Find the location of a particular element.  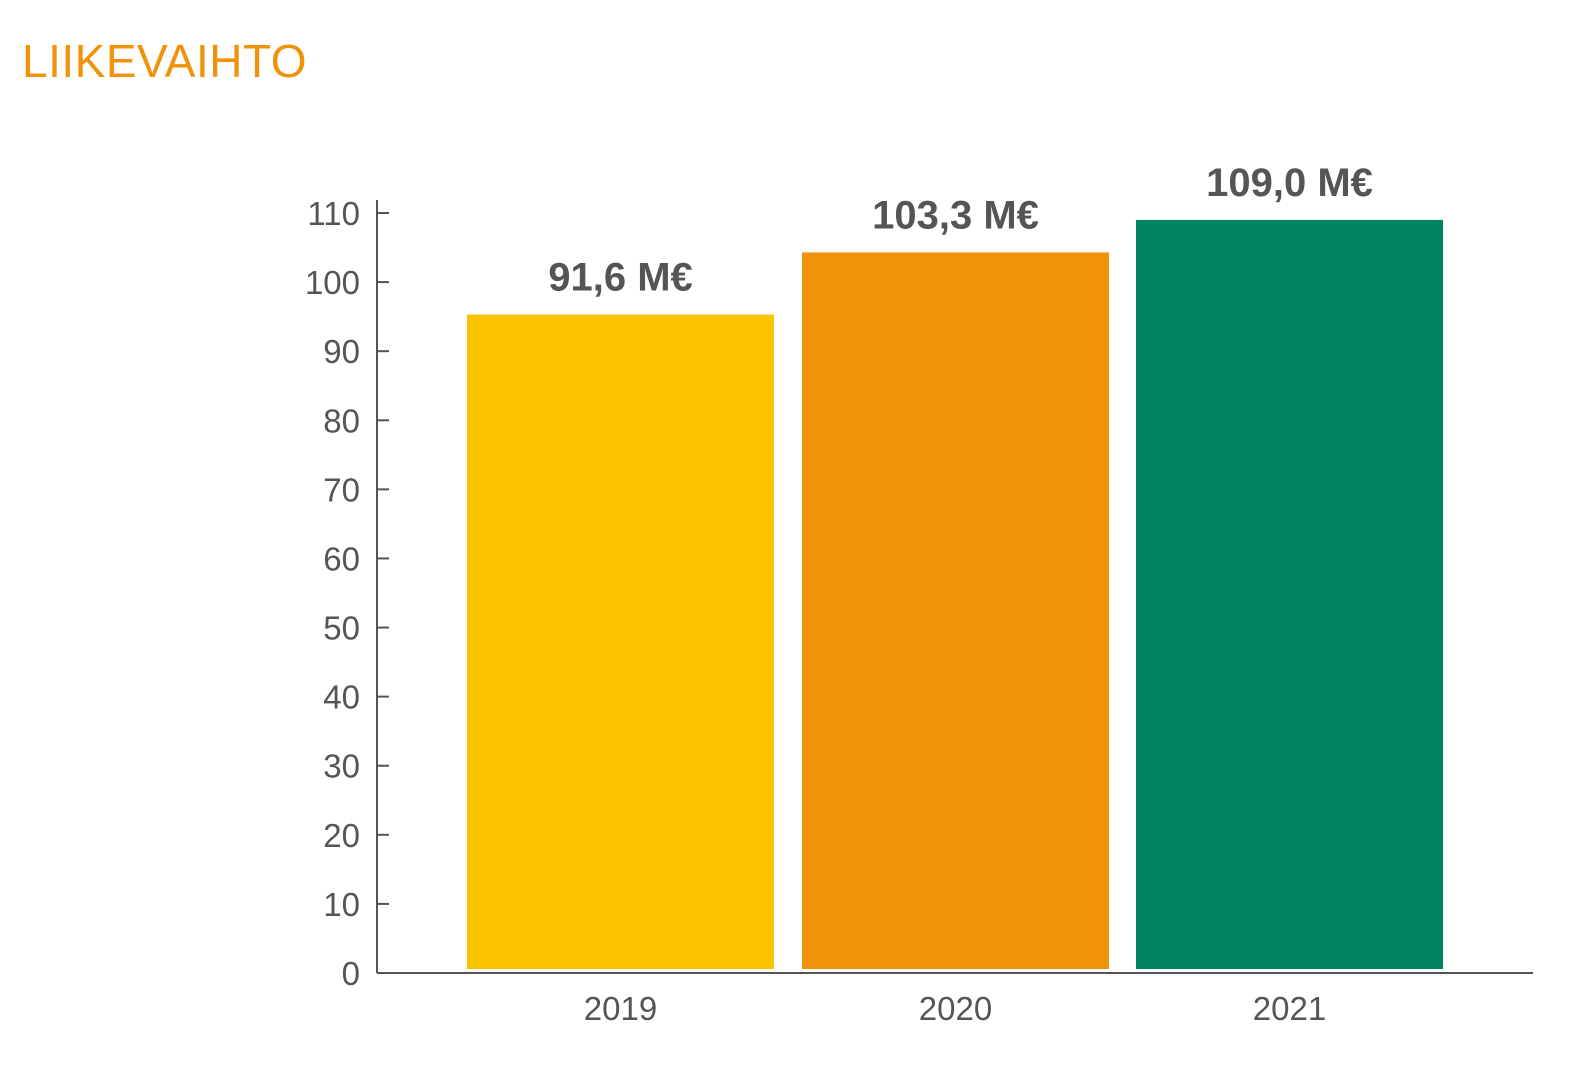

y-tick-label: 0 is located at coordinates (351, 973).